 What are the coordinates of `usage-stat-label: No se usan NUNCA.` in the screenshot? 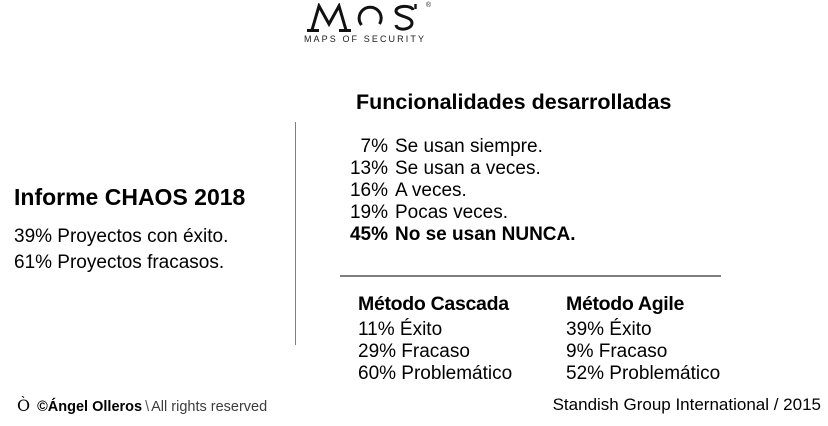 It's located at (485, 234).